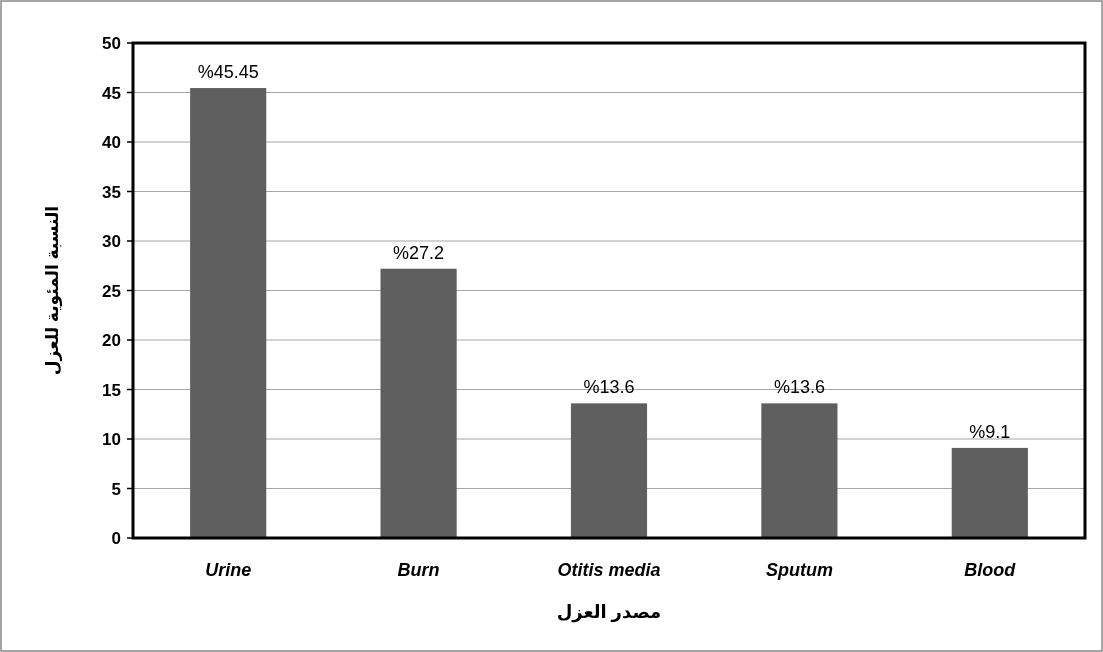  I want to click on data-label: %9.1, so click(990, 431).